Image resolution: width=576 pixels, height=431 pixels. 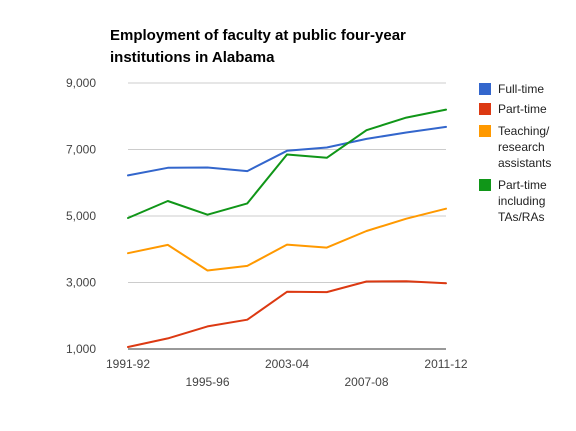 I want to click on legend-label: assistants, so click(x=524, y=163).